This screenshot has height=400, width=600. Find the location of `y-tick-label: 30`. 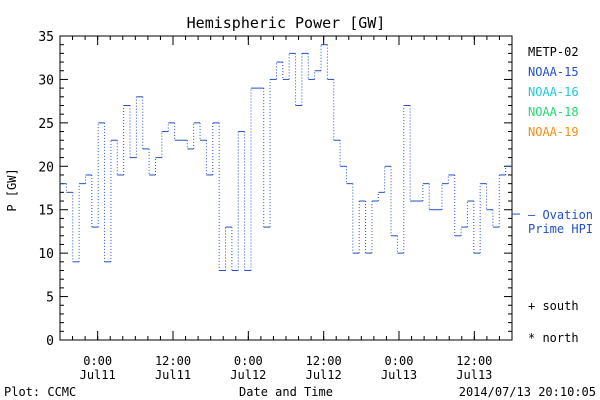

y-tick-label: 30 is located at coordinates (46, 80).